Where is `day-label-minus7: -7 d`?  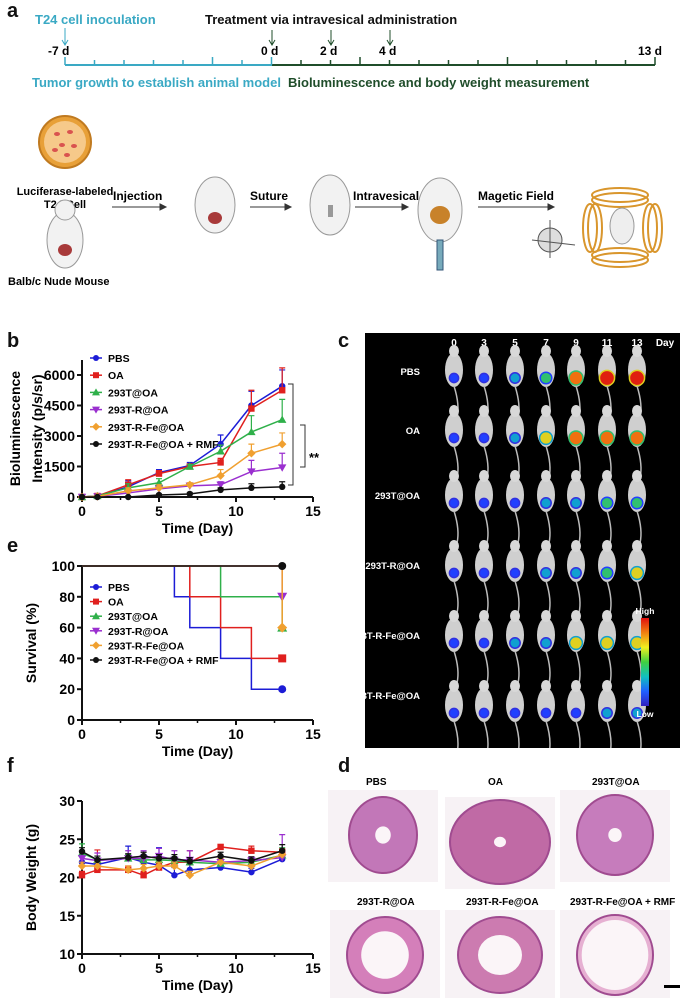
day-label-minus7: -7 d is located at coordinates (59, 51).